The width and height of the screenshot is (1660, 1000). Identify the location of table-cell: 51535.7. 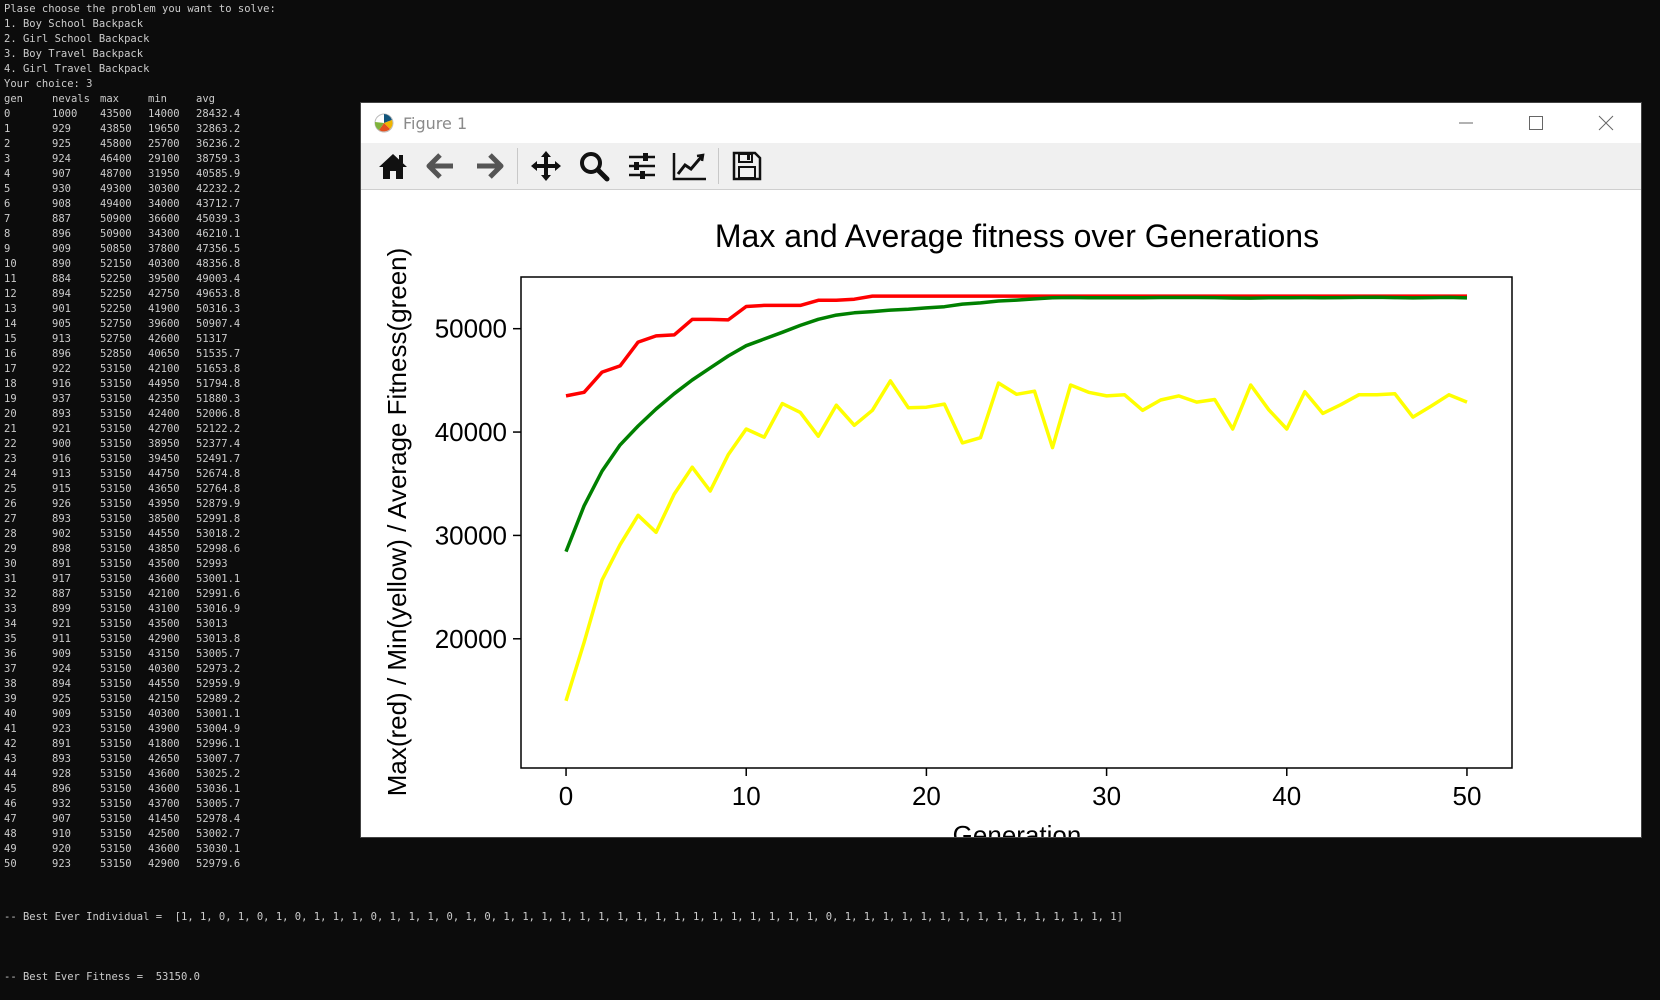
(218, 354).